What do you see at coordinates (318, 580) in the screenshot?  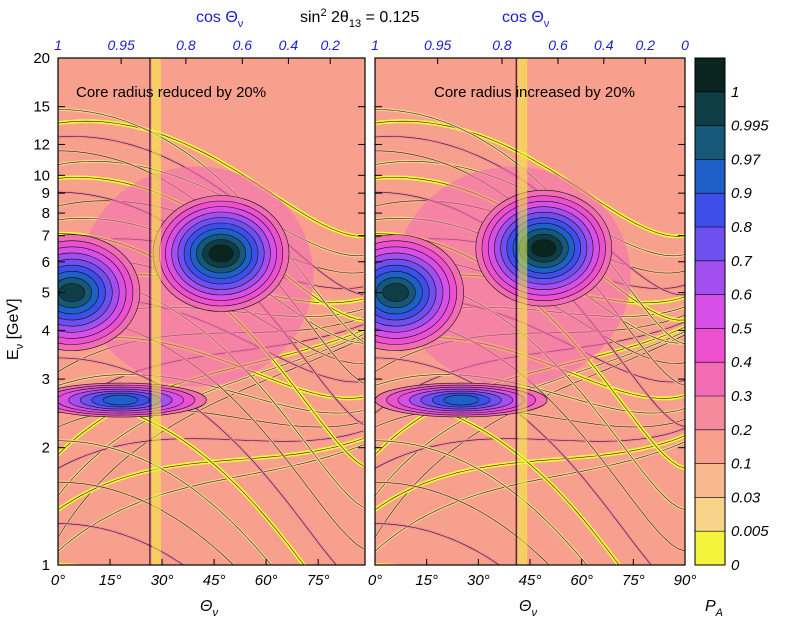 I see `x-tick-label: 75°` at bounding box center [318, 580].